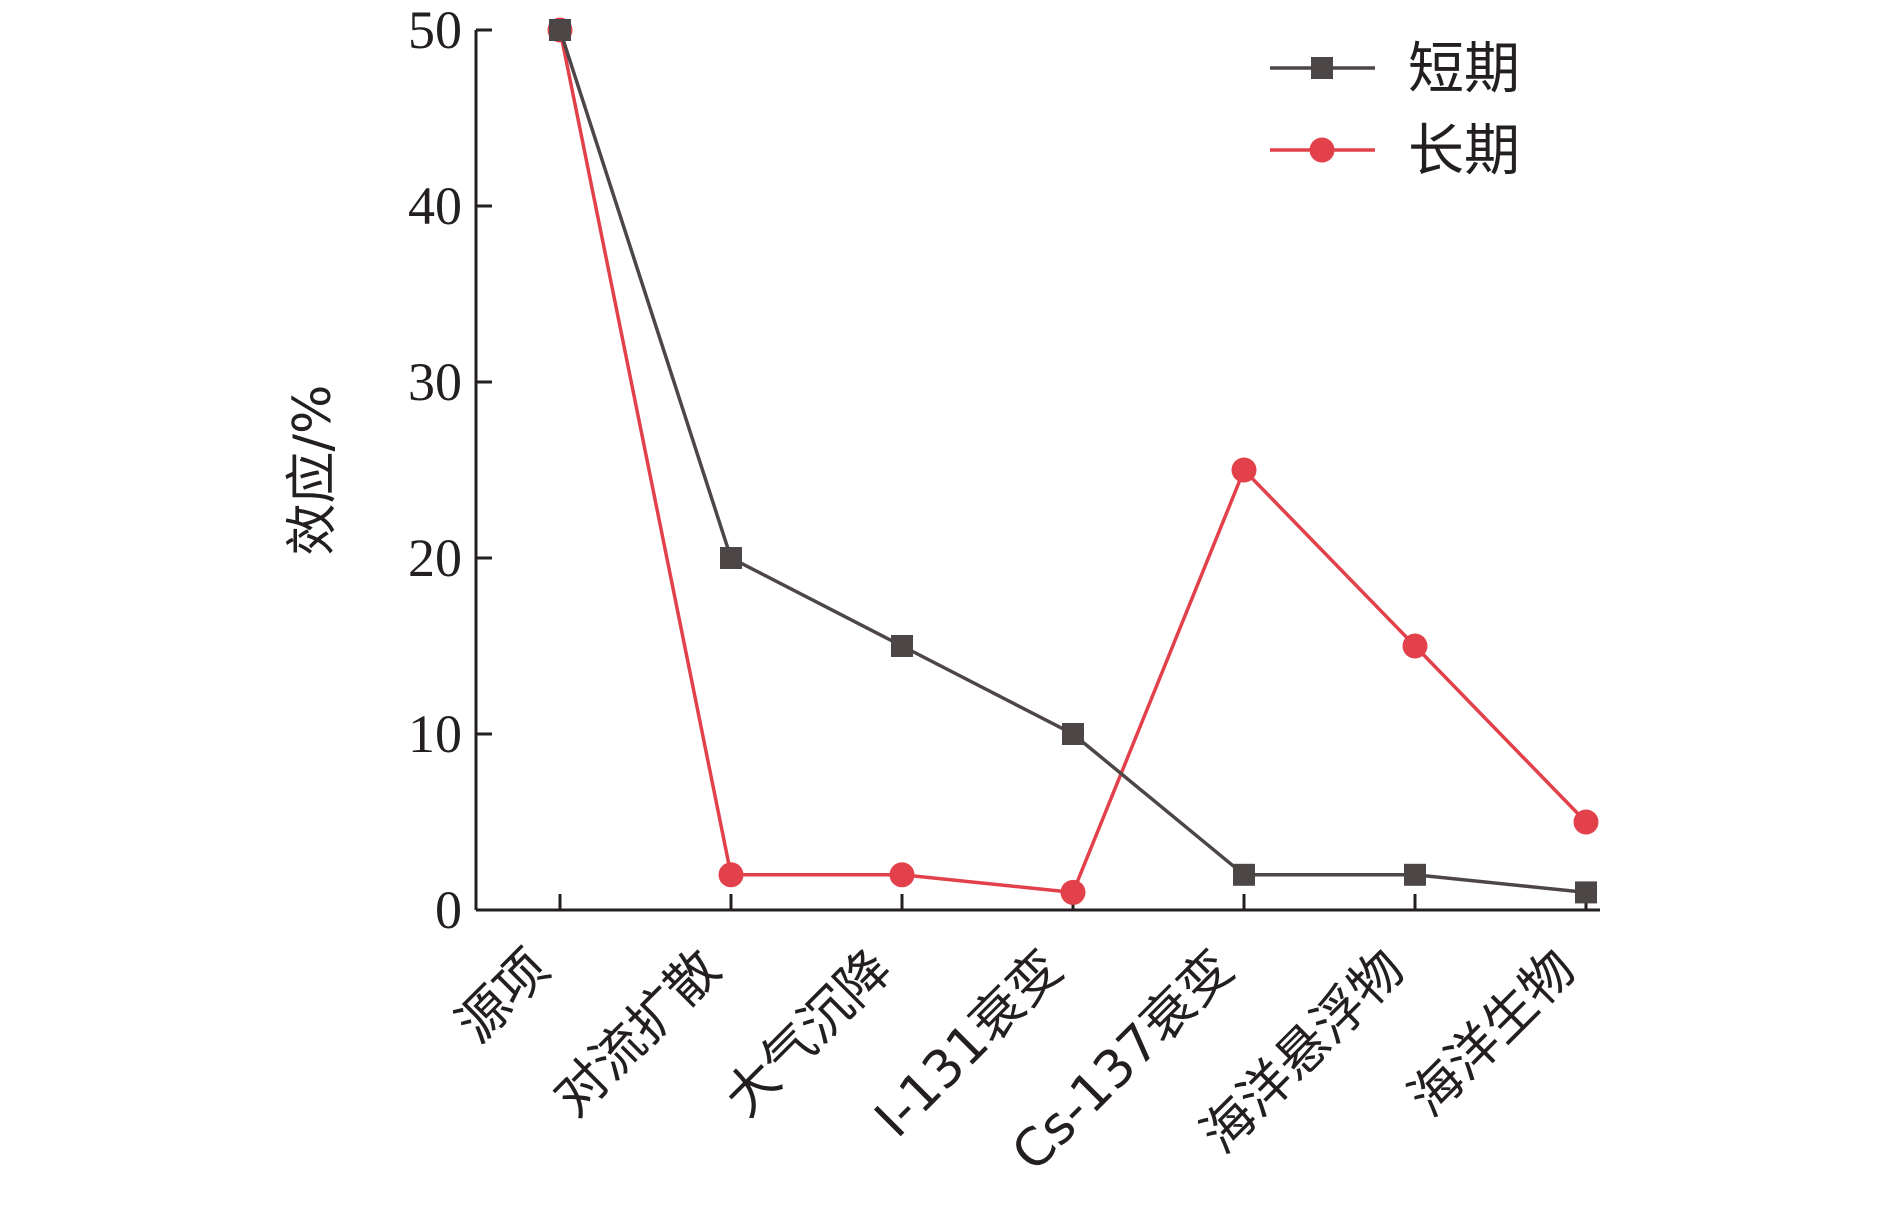 Image resolution: width=1890 pixels, height=1219 pixels. Describe the element at coordinates (448, 910) in the screenshot. I see `y-tick-label: 0` at that location.